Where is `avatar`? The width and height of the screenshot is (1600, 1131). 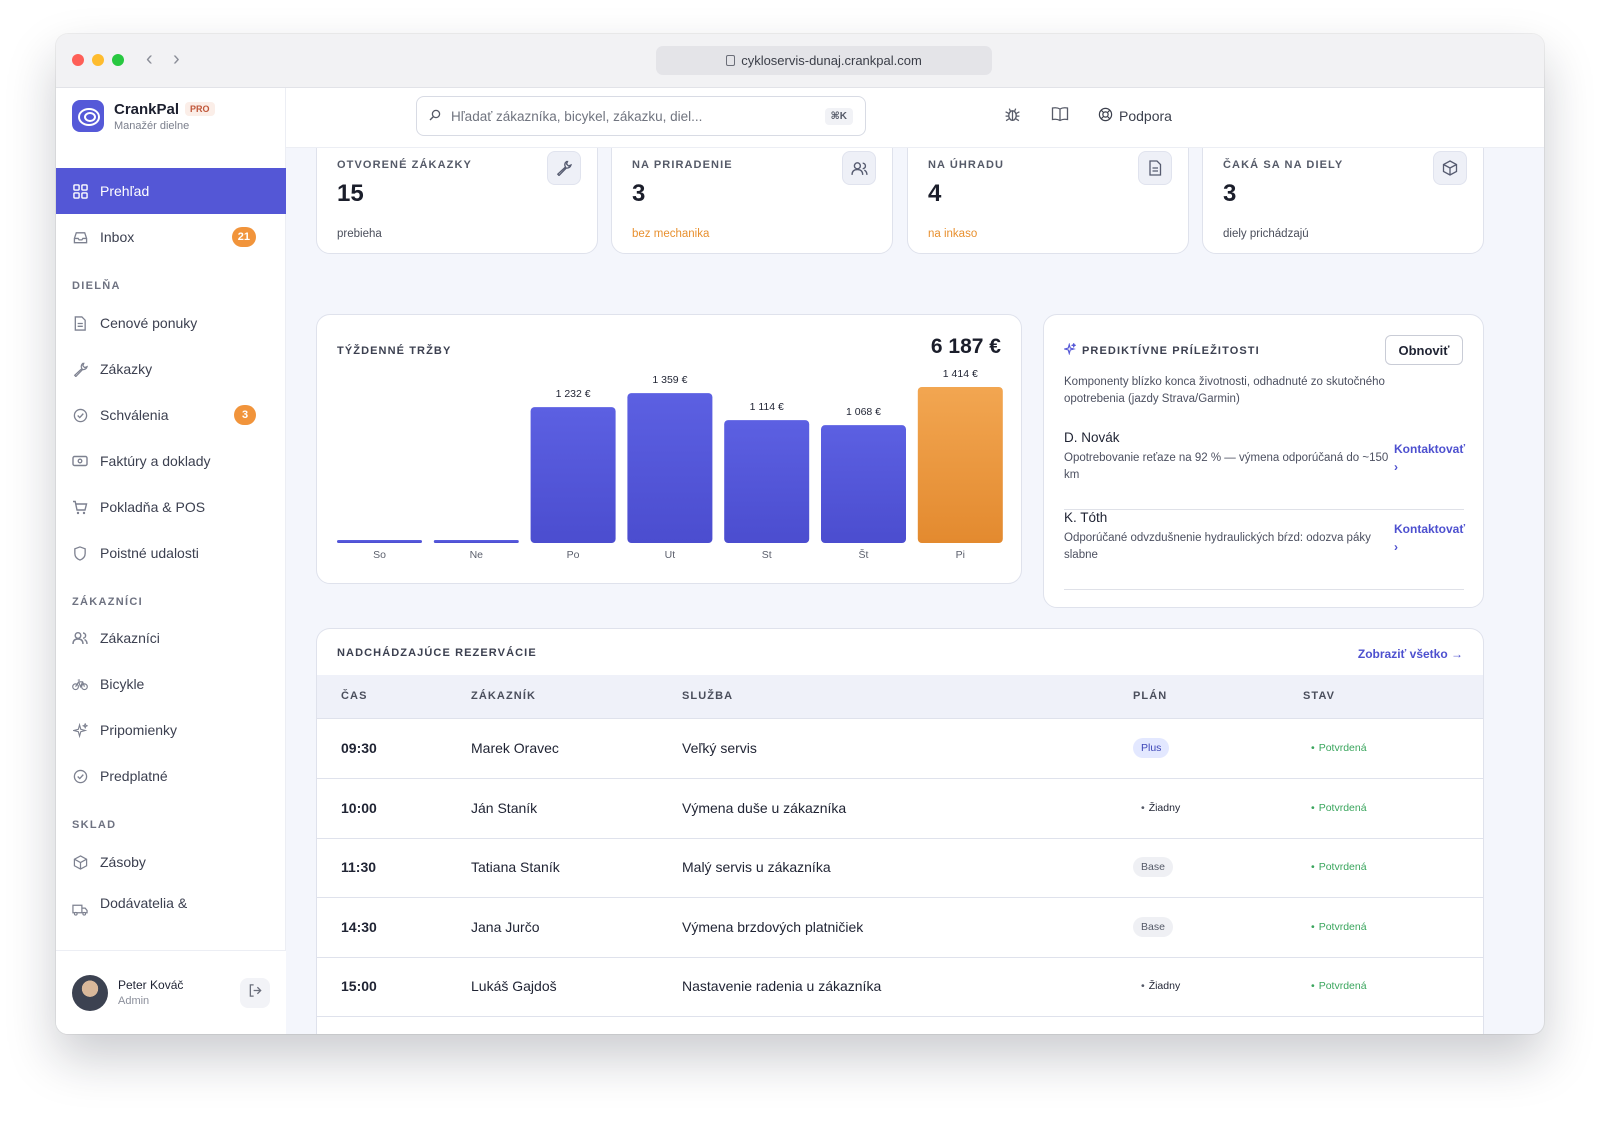 avatar is located at coordinates (90, 992).